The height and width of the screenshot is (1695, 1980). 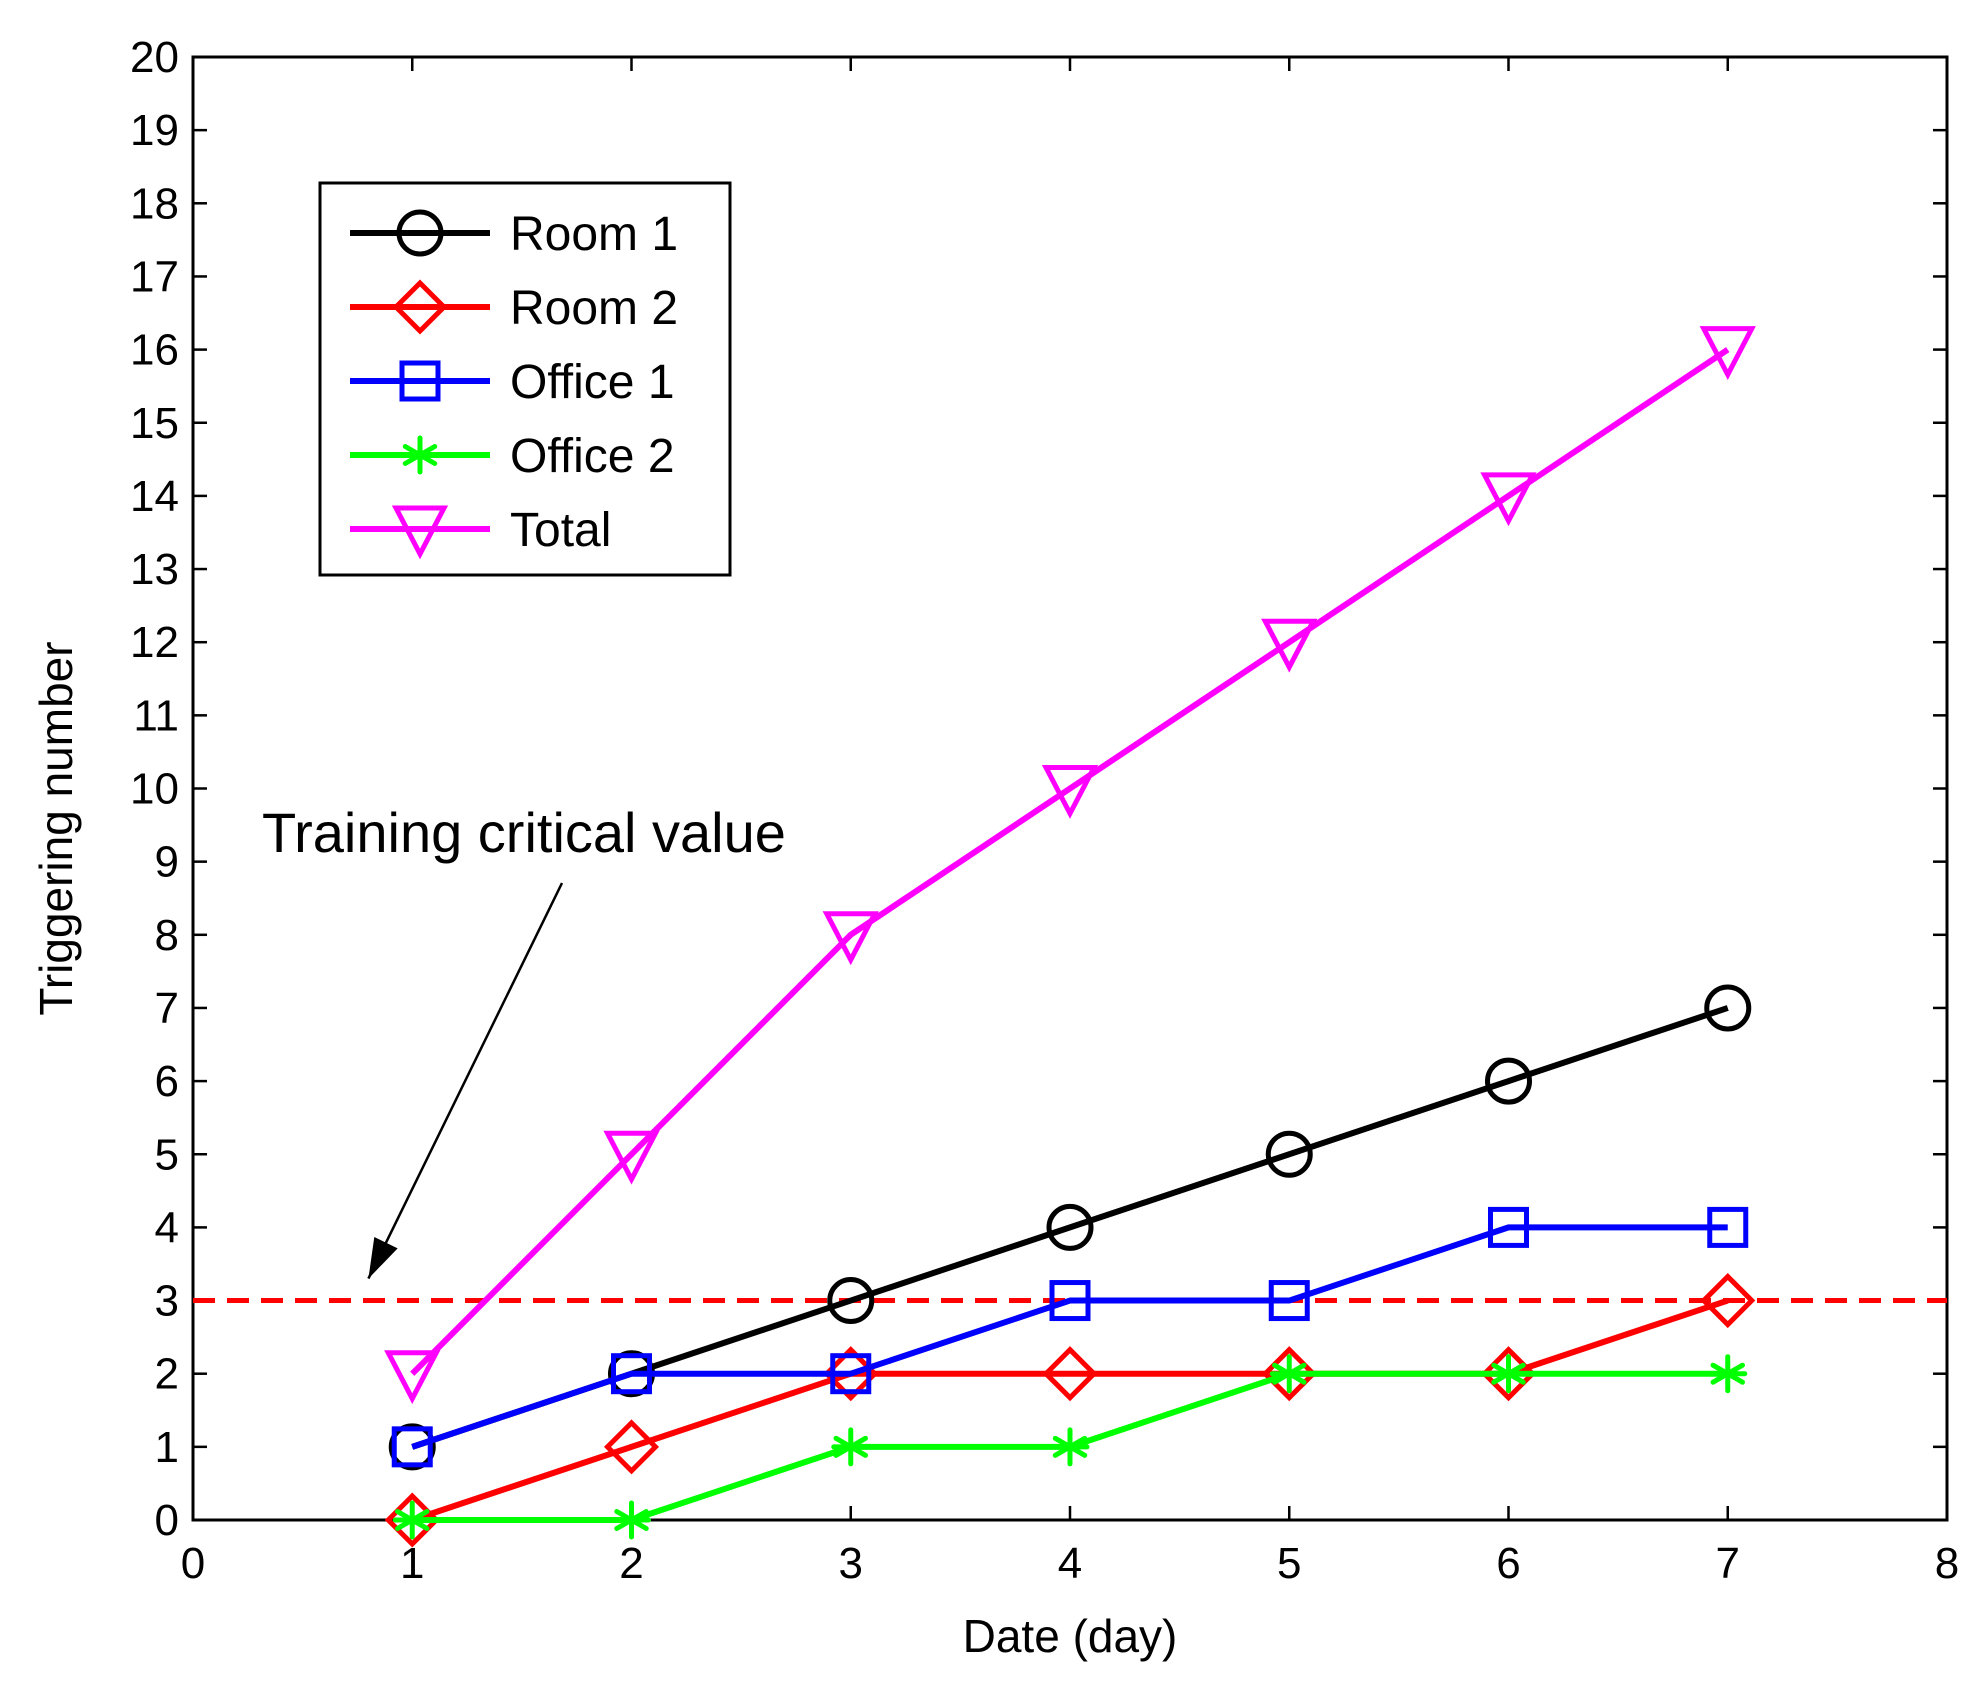 What do you see at coordinates (193, 1563) in the screenshot?
I see `x-tick-label: 0` at bounding box center [193, 1563].